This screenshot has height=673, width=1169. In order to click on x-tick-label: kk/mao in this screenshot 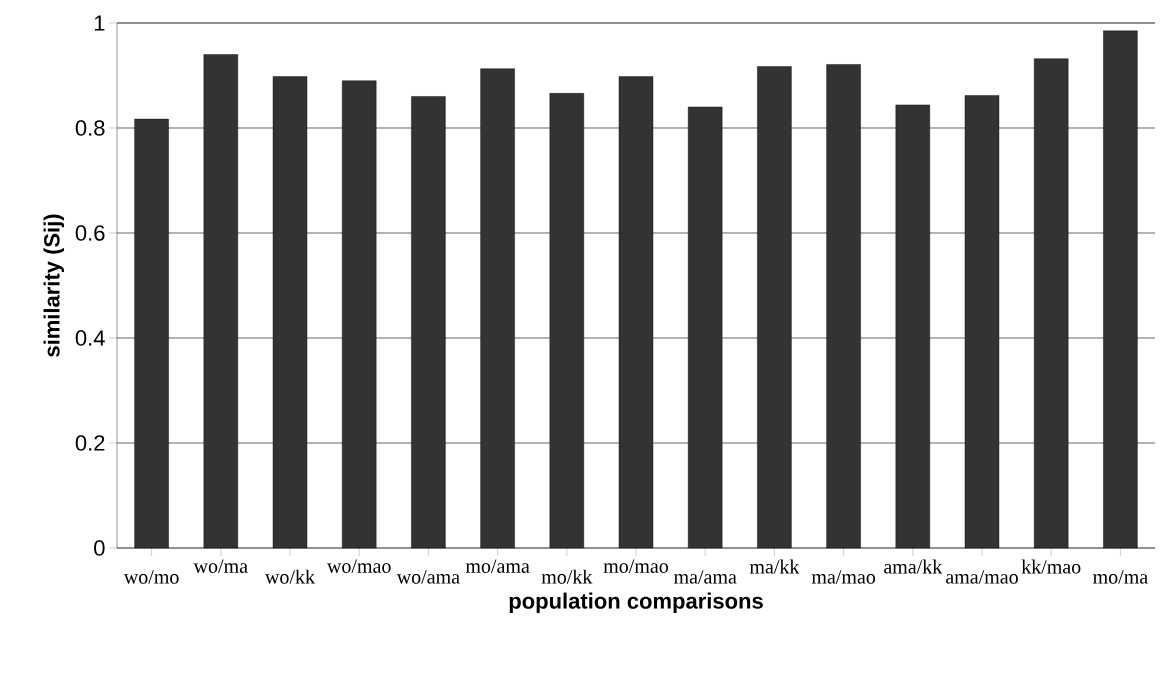, I will do `click(1051, 566)`.